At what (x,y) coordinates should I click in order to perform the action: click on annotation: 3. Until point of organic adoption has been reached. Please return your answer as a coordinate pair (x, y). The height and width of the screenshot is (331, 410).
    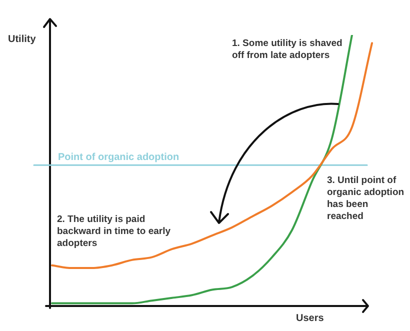
    Looking at the image, I should click on (366, 199).